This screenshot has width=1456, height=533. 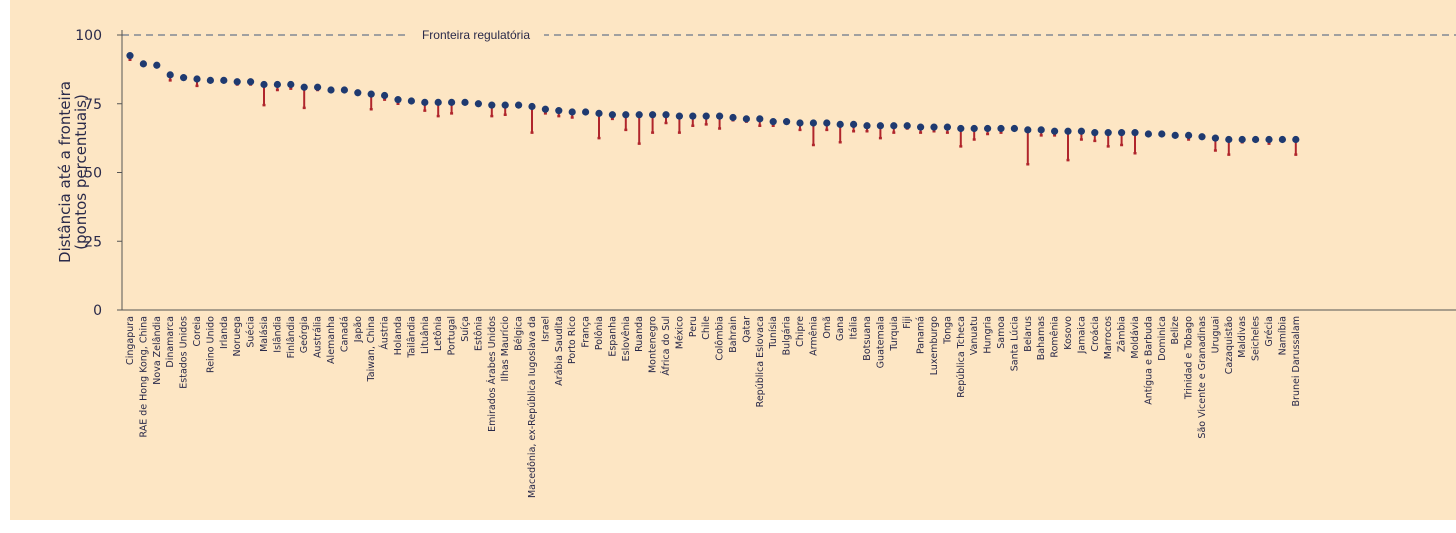 I want to click on x-tick-label: Canadá, so click(x=344, y=334).